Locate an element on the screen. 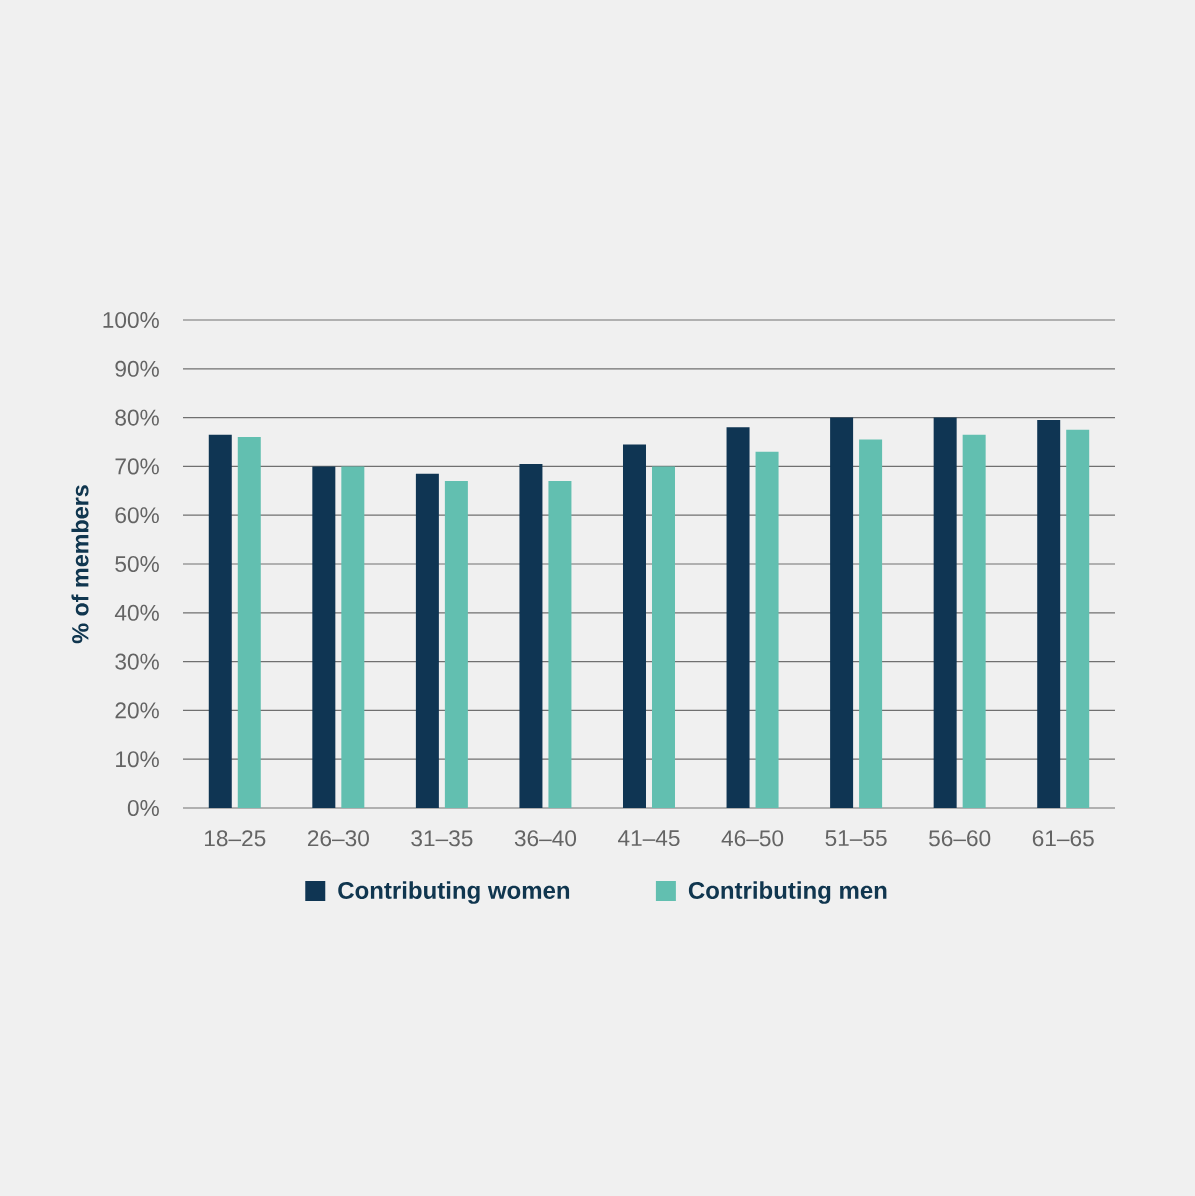 The image size is (1195, 1196). y-tick-label: 80% is located at coordinates (137, 417).